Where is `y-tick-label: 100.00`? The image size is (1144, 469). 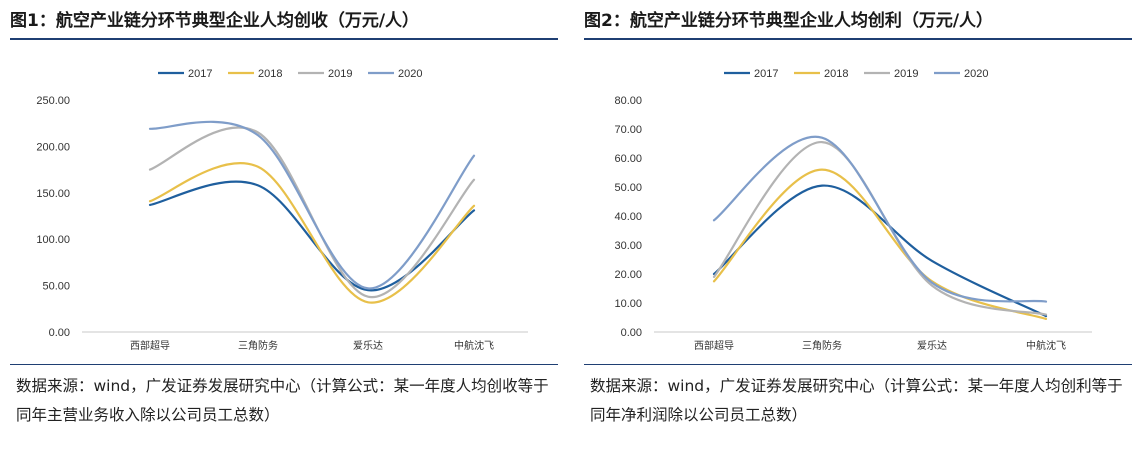
y-tick-label: 100.00 is located at coordinates (53, 240).